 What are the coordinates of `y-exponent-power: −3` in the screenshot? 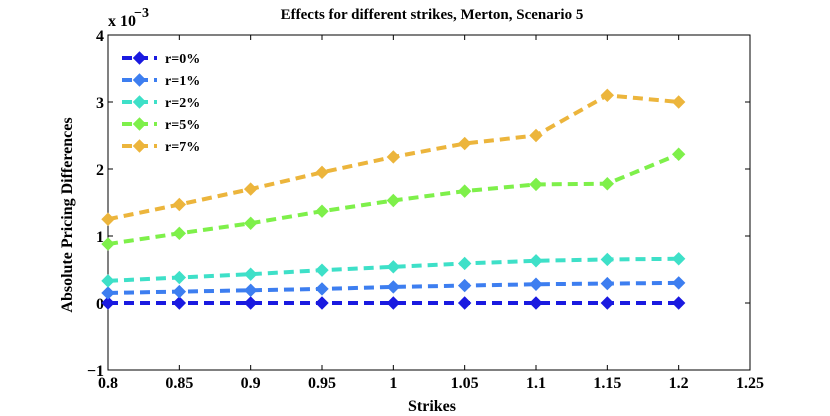 It's located at (141, 13).